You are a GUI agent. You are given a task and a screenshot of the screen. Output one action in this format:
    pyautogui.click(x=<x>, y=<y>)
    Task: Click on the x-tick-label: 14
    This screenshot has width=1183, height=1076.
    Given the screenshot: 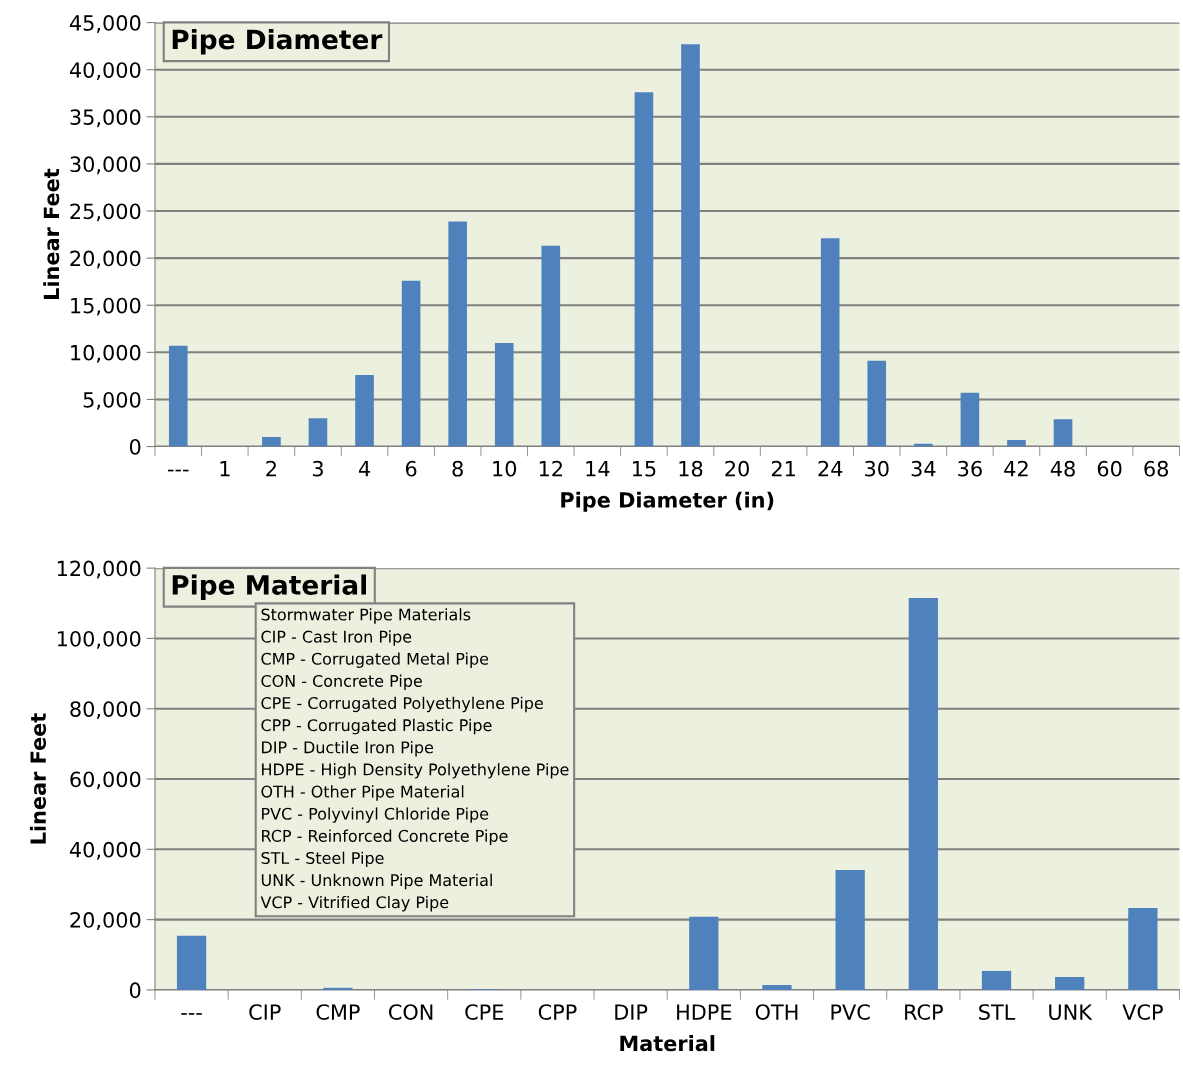 What is the action you would take?
    pyautogui.click(x=598, y=469)
    